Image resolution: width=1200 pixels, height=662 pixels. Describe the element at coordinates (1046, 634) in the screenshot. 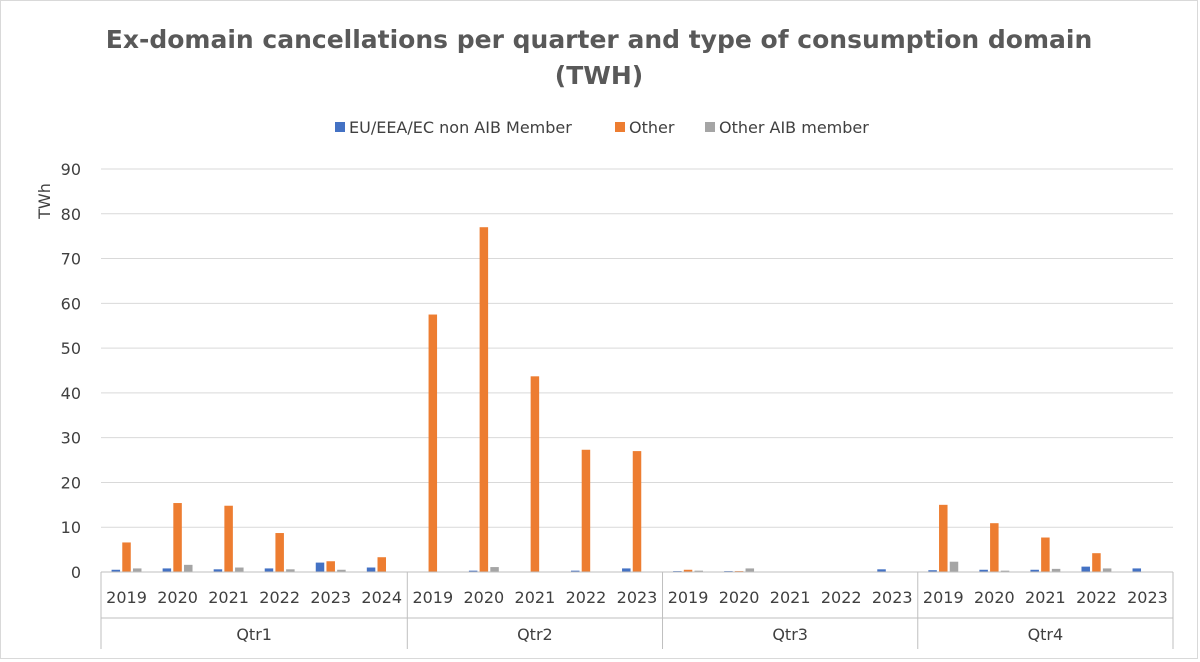

I see `x-group-label: Qtr4` at that location.